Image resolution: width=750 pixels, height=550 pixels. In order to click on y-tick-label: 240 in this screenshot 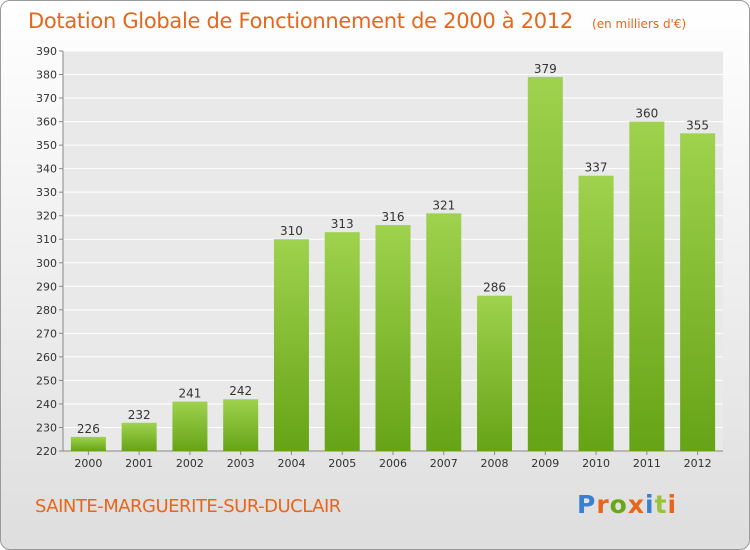, I will do `click(46, 404)`.